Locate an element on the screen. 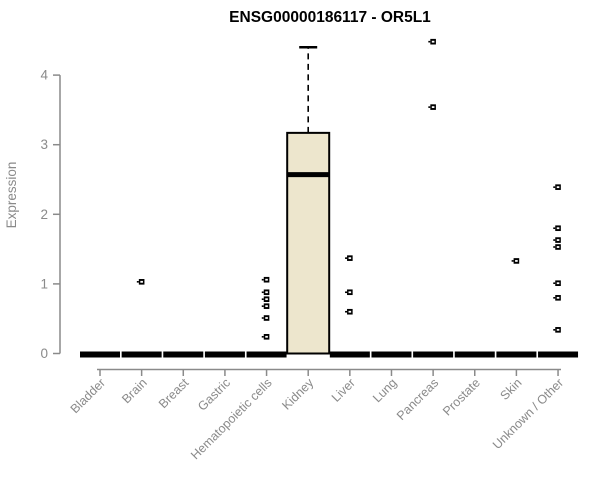 The image size is (600, 500). y-tick-label: 4 is located at coordinates (44, 75).